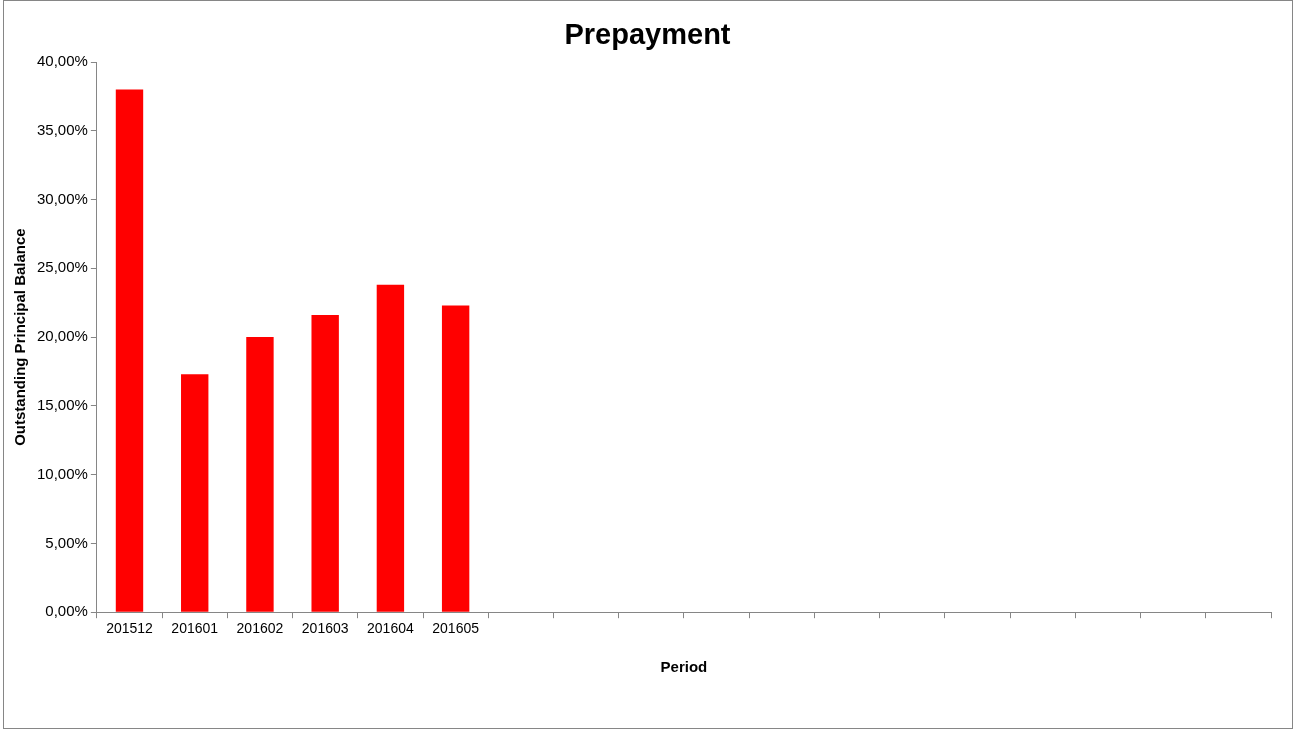  Describe the element at coordinates (130, 628) in the screenshot. I see `x-tick-label: 201512` at that location.